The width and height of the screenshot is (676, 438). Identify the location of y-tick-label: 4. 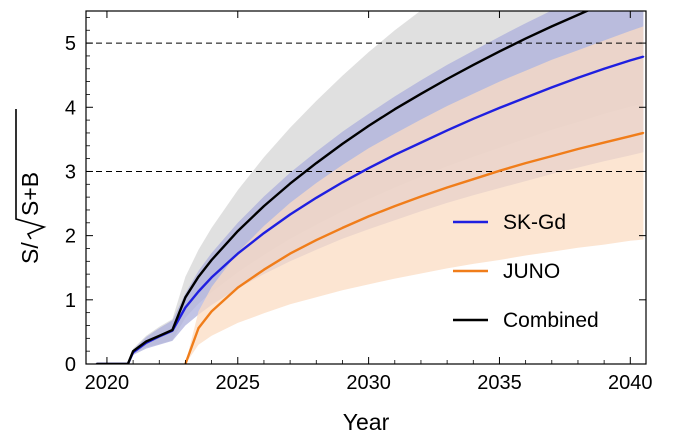
(70, 108).